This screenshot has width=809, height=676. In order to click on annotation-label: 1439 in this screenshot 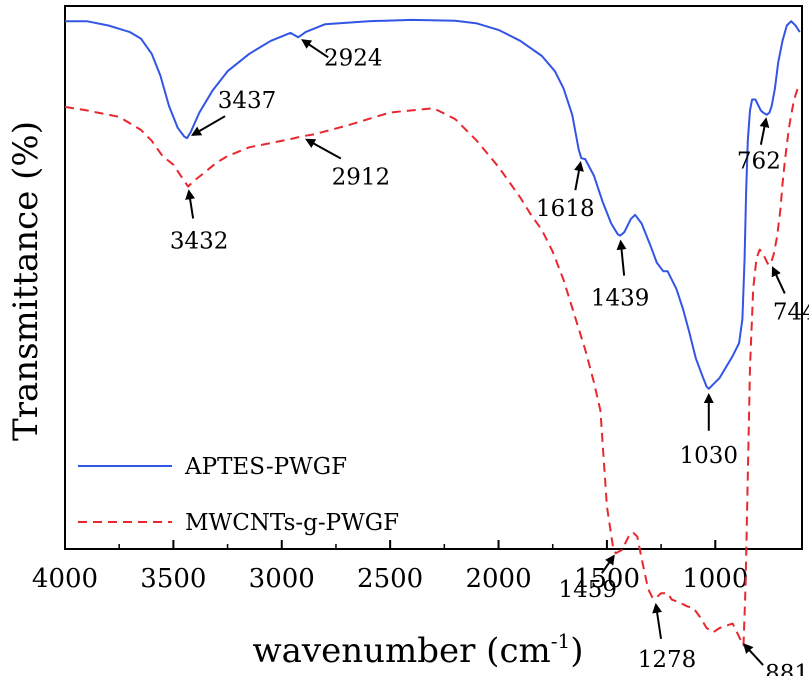, I will do `click(620, 299)`.